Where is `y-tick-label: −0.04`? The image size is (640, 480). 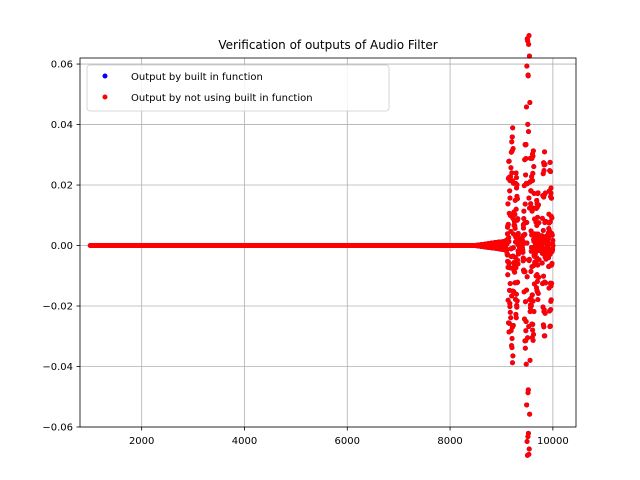
y-tick-label: −0.04 is located at coordinates (57, 367).